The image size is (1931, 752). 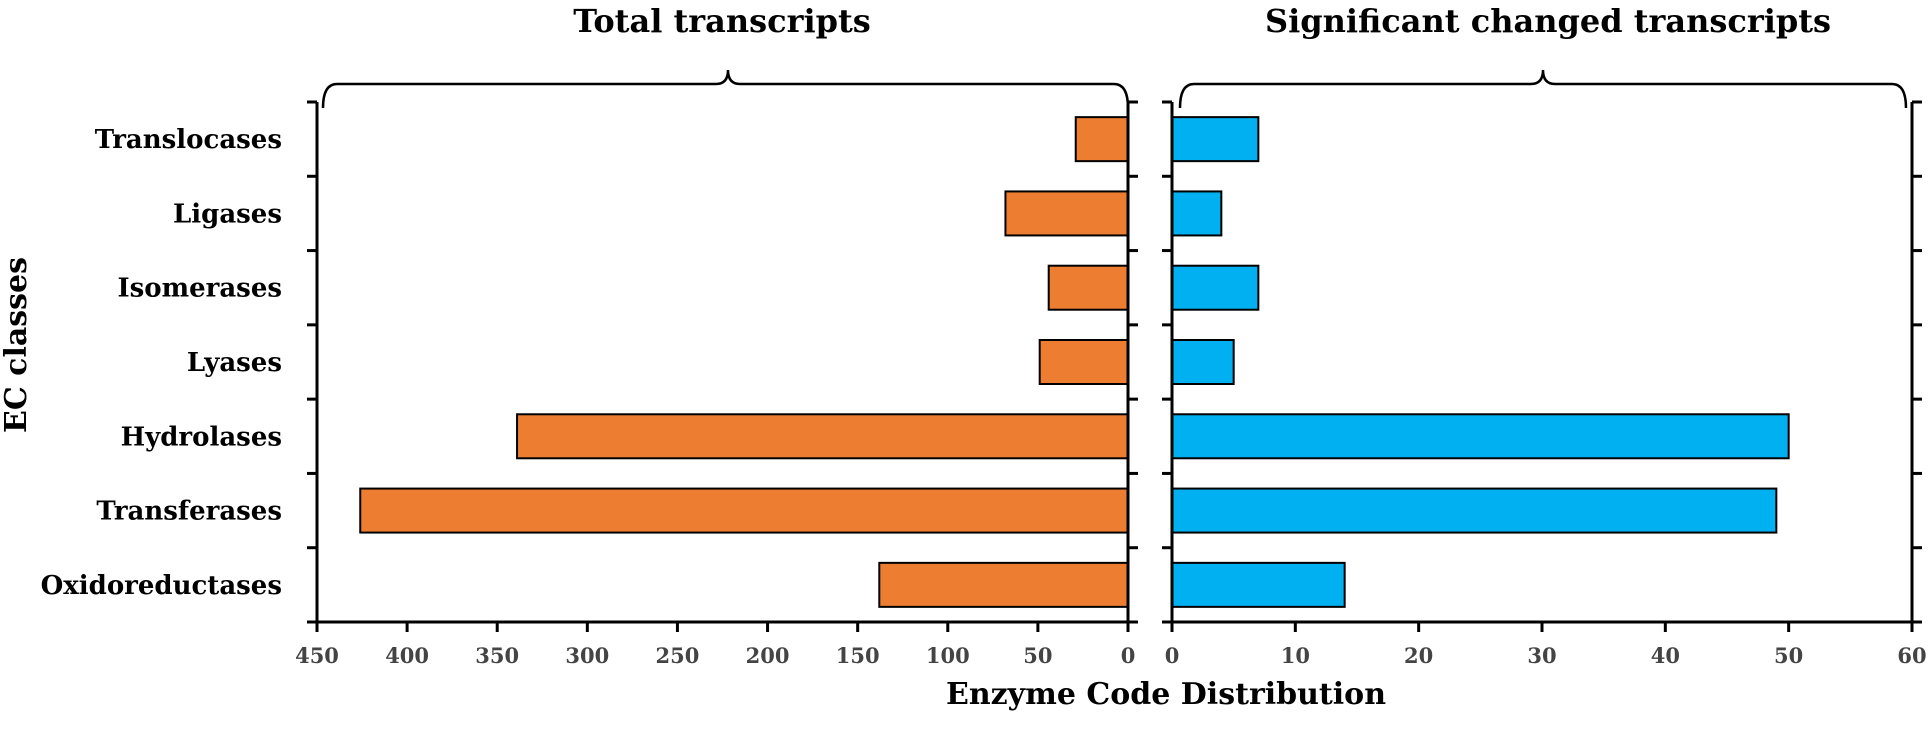 What do you see at coordinates (407, 655) in the screenshot?
I see `left-x-tick-label: 400` at bounding box center [407, 655].